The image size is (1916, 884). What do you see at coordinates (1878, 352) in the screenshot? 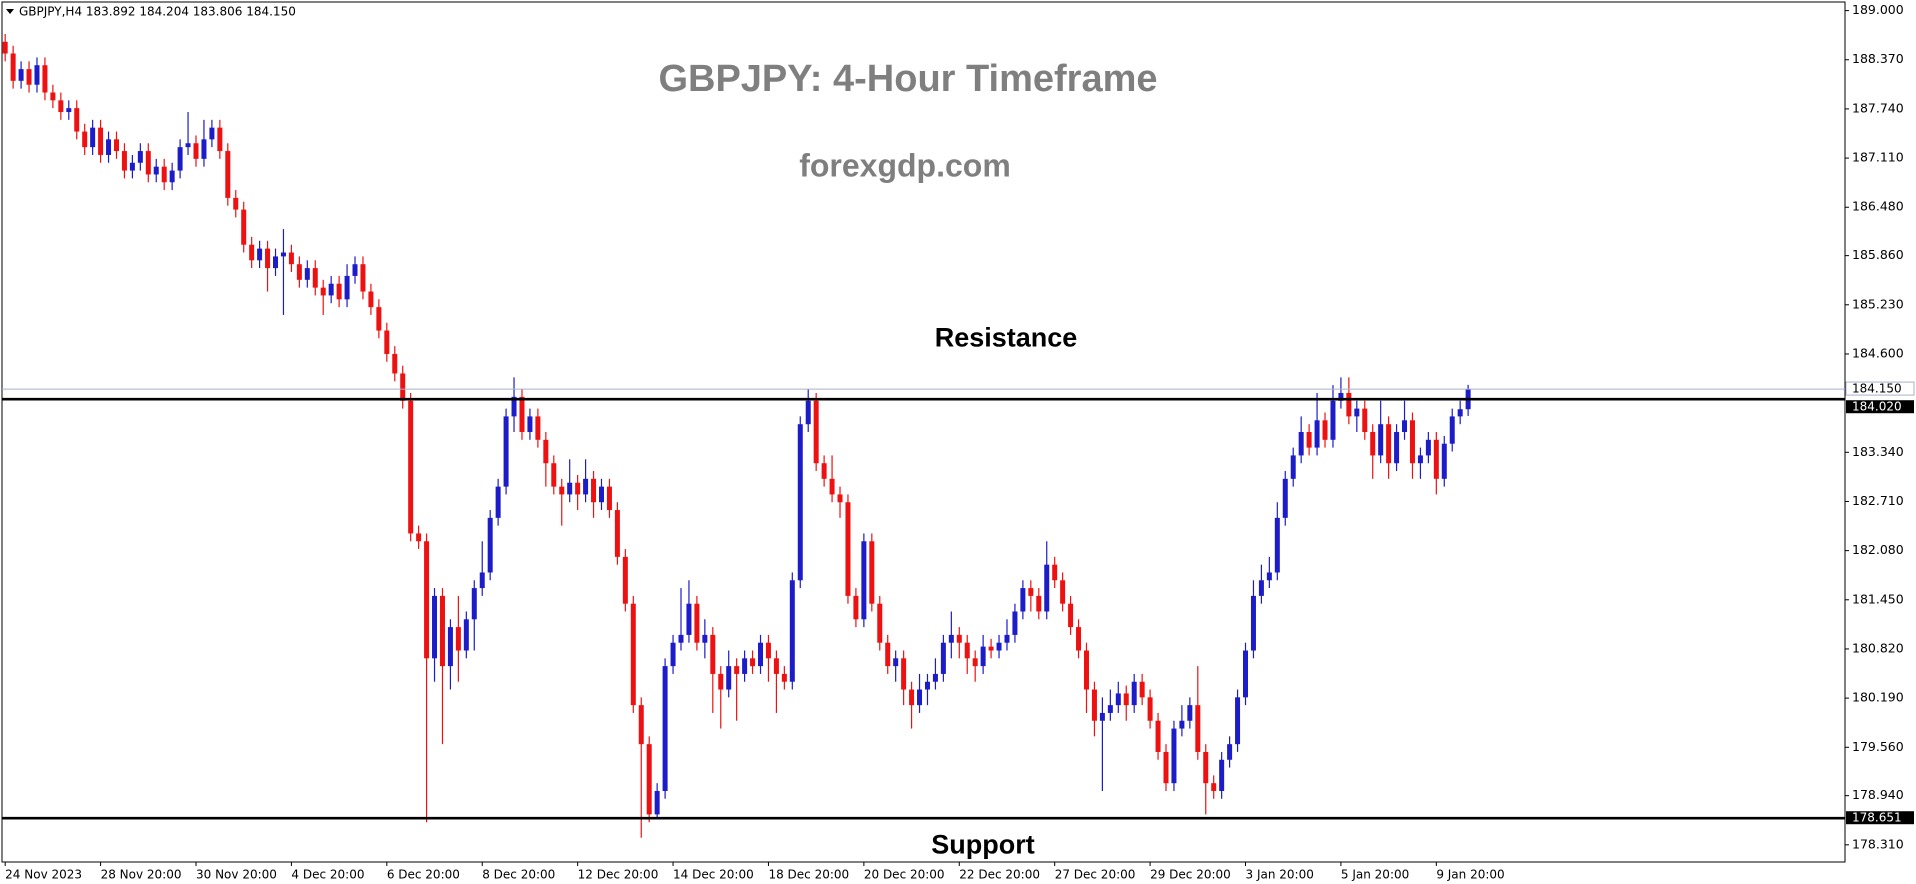
I see `y-tick-label: 184.600` at bounding box center [1878, 352].